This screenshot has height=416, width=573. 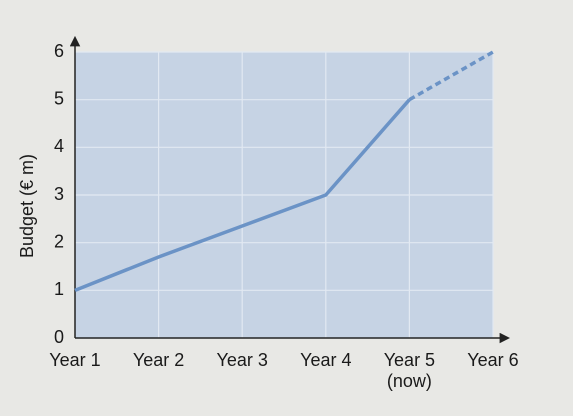 What do you see at coordinates (59, 194) in the screenshot?
I see `y-tick-label: 3` at bounding box center [59, 194].